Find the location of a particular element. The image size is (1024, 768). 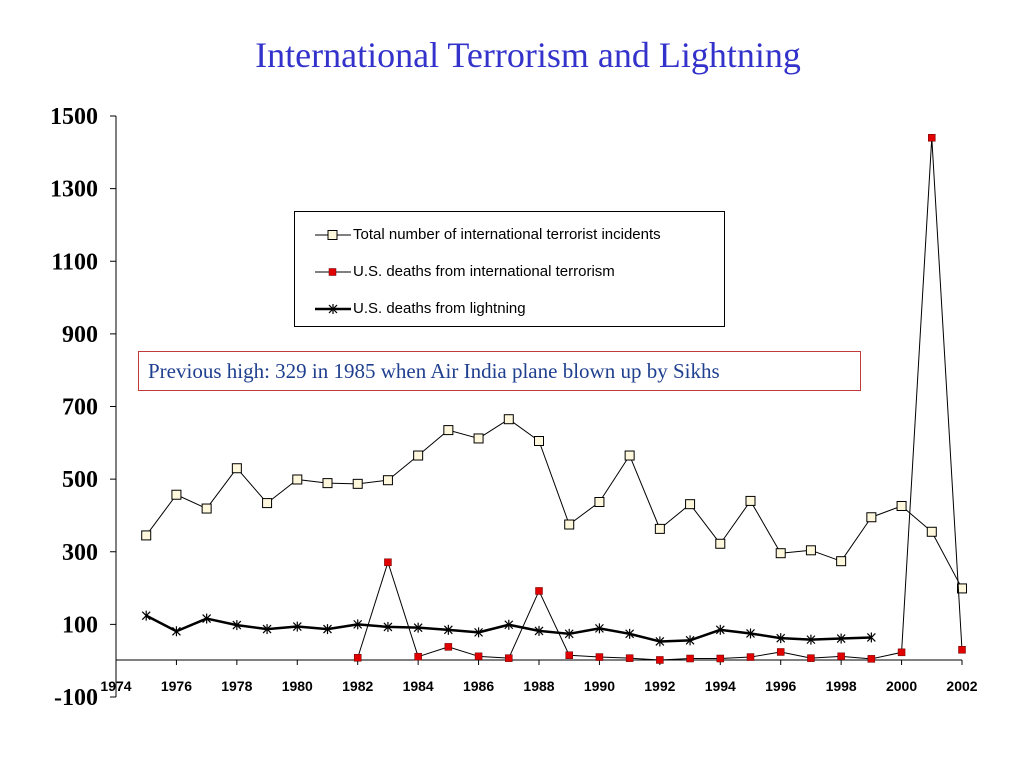

y-tick-label: 500 is located at coordinates (80, 480).